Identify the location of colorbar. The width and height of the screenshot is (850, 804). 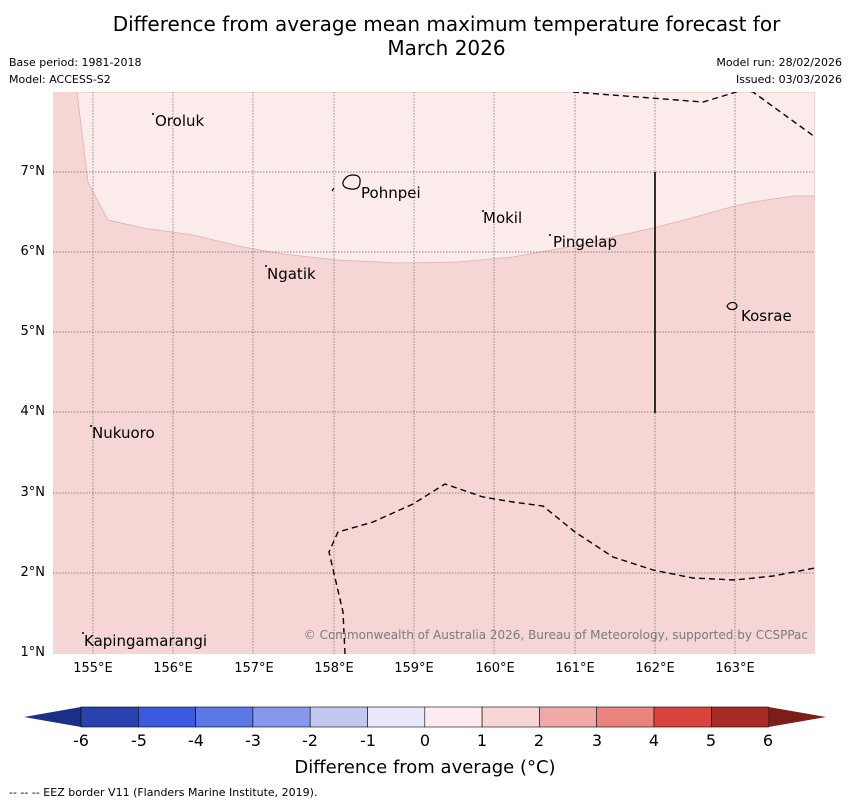
(425, 717).